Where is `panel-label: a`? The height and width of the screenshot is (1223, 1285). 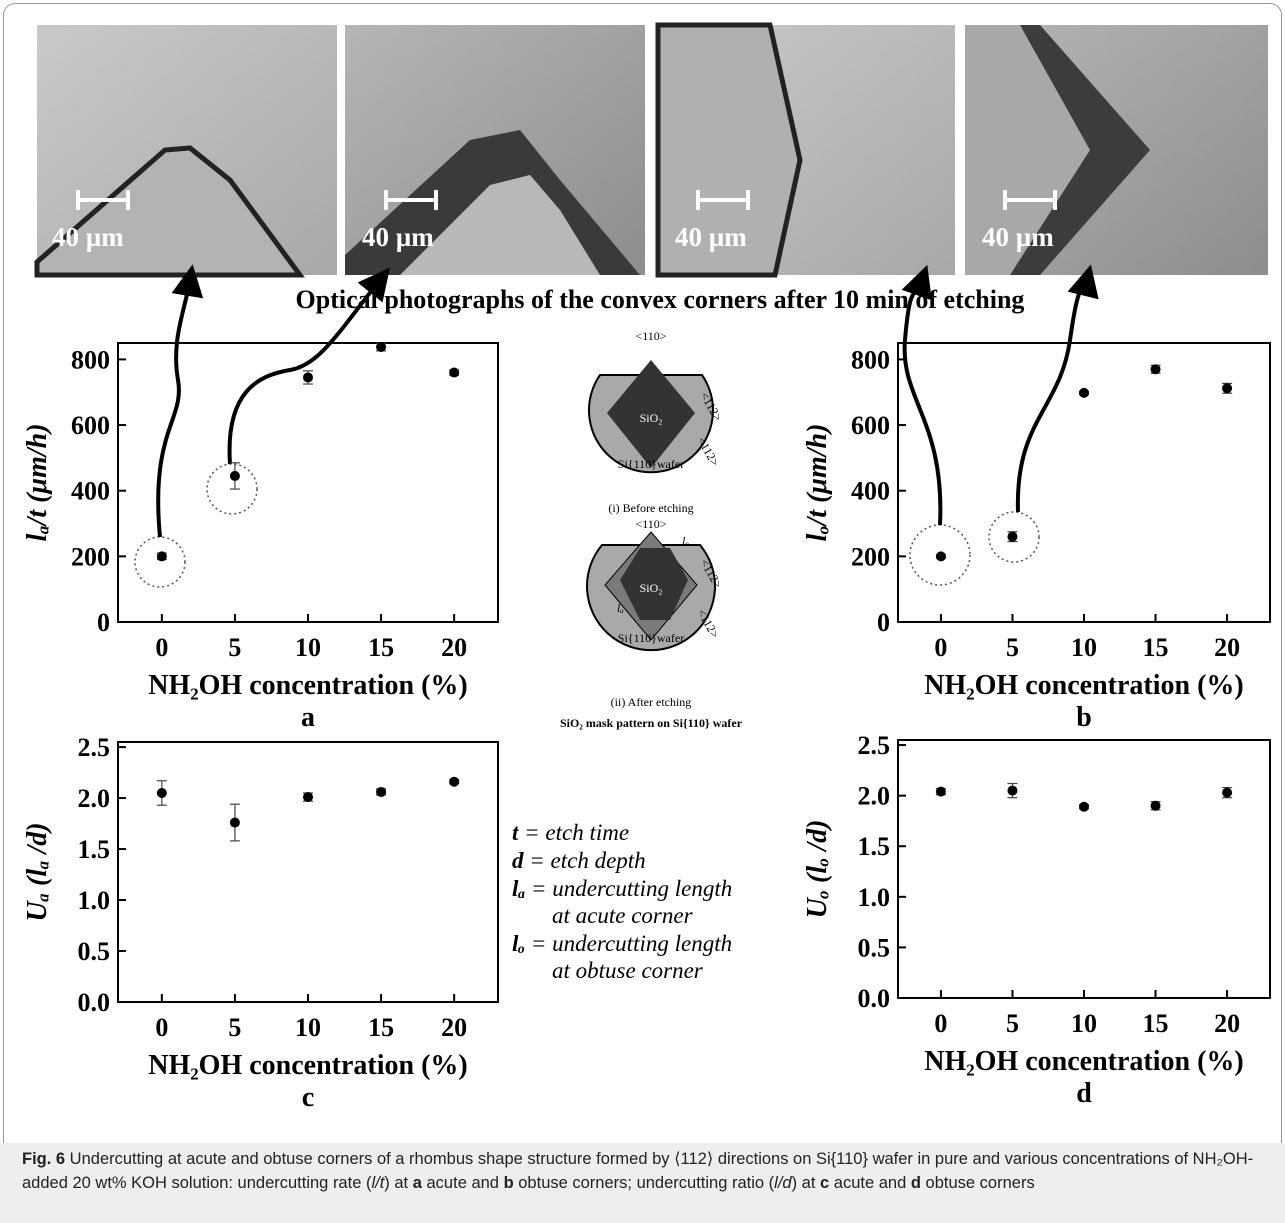 panel-label: a is located at coordinates (308, 717).